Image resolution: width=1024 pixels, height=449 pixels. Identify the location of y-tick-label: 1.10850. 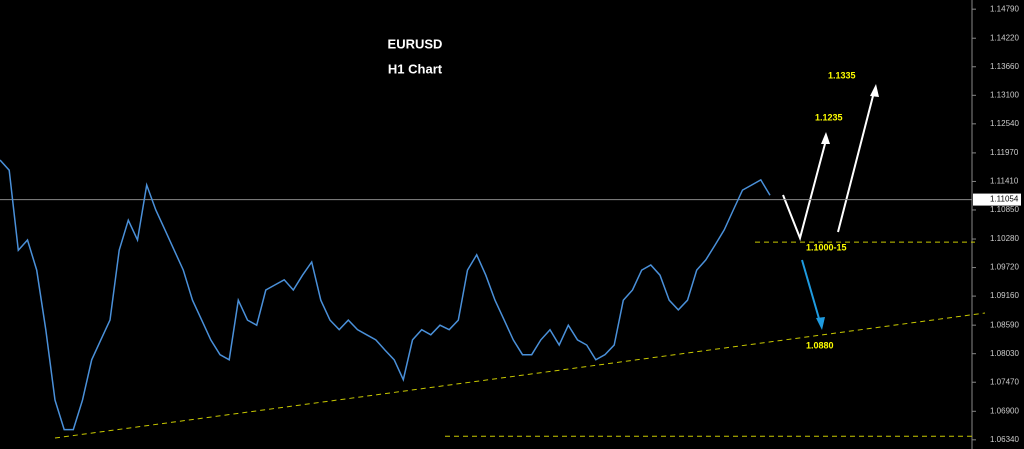
(1004, 209).